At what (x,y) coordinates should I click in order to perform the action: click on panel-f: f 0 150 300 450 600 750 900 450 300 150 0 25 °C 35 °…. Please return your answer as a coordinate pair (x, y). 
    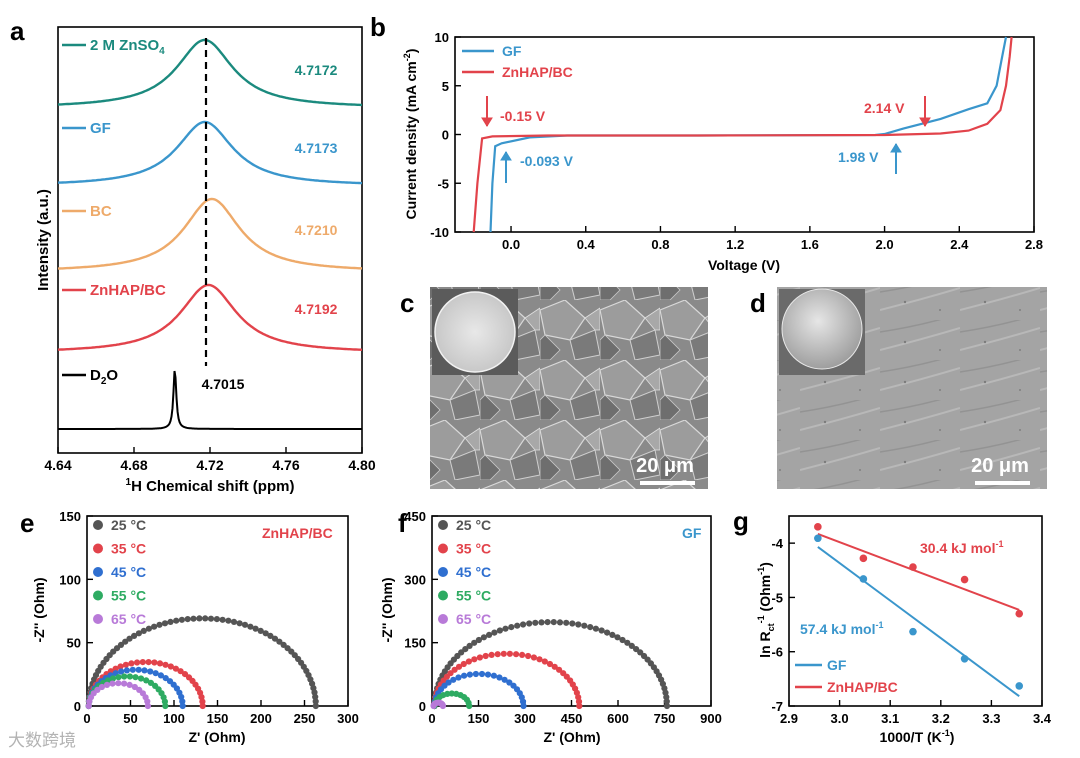
    Looking at the image, I should click on (550, 626).